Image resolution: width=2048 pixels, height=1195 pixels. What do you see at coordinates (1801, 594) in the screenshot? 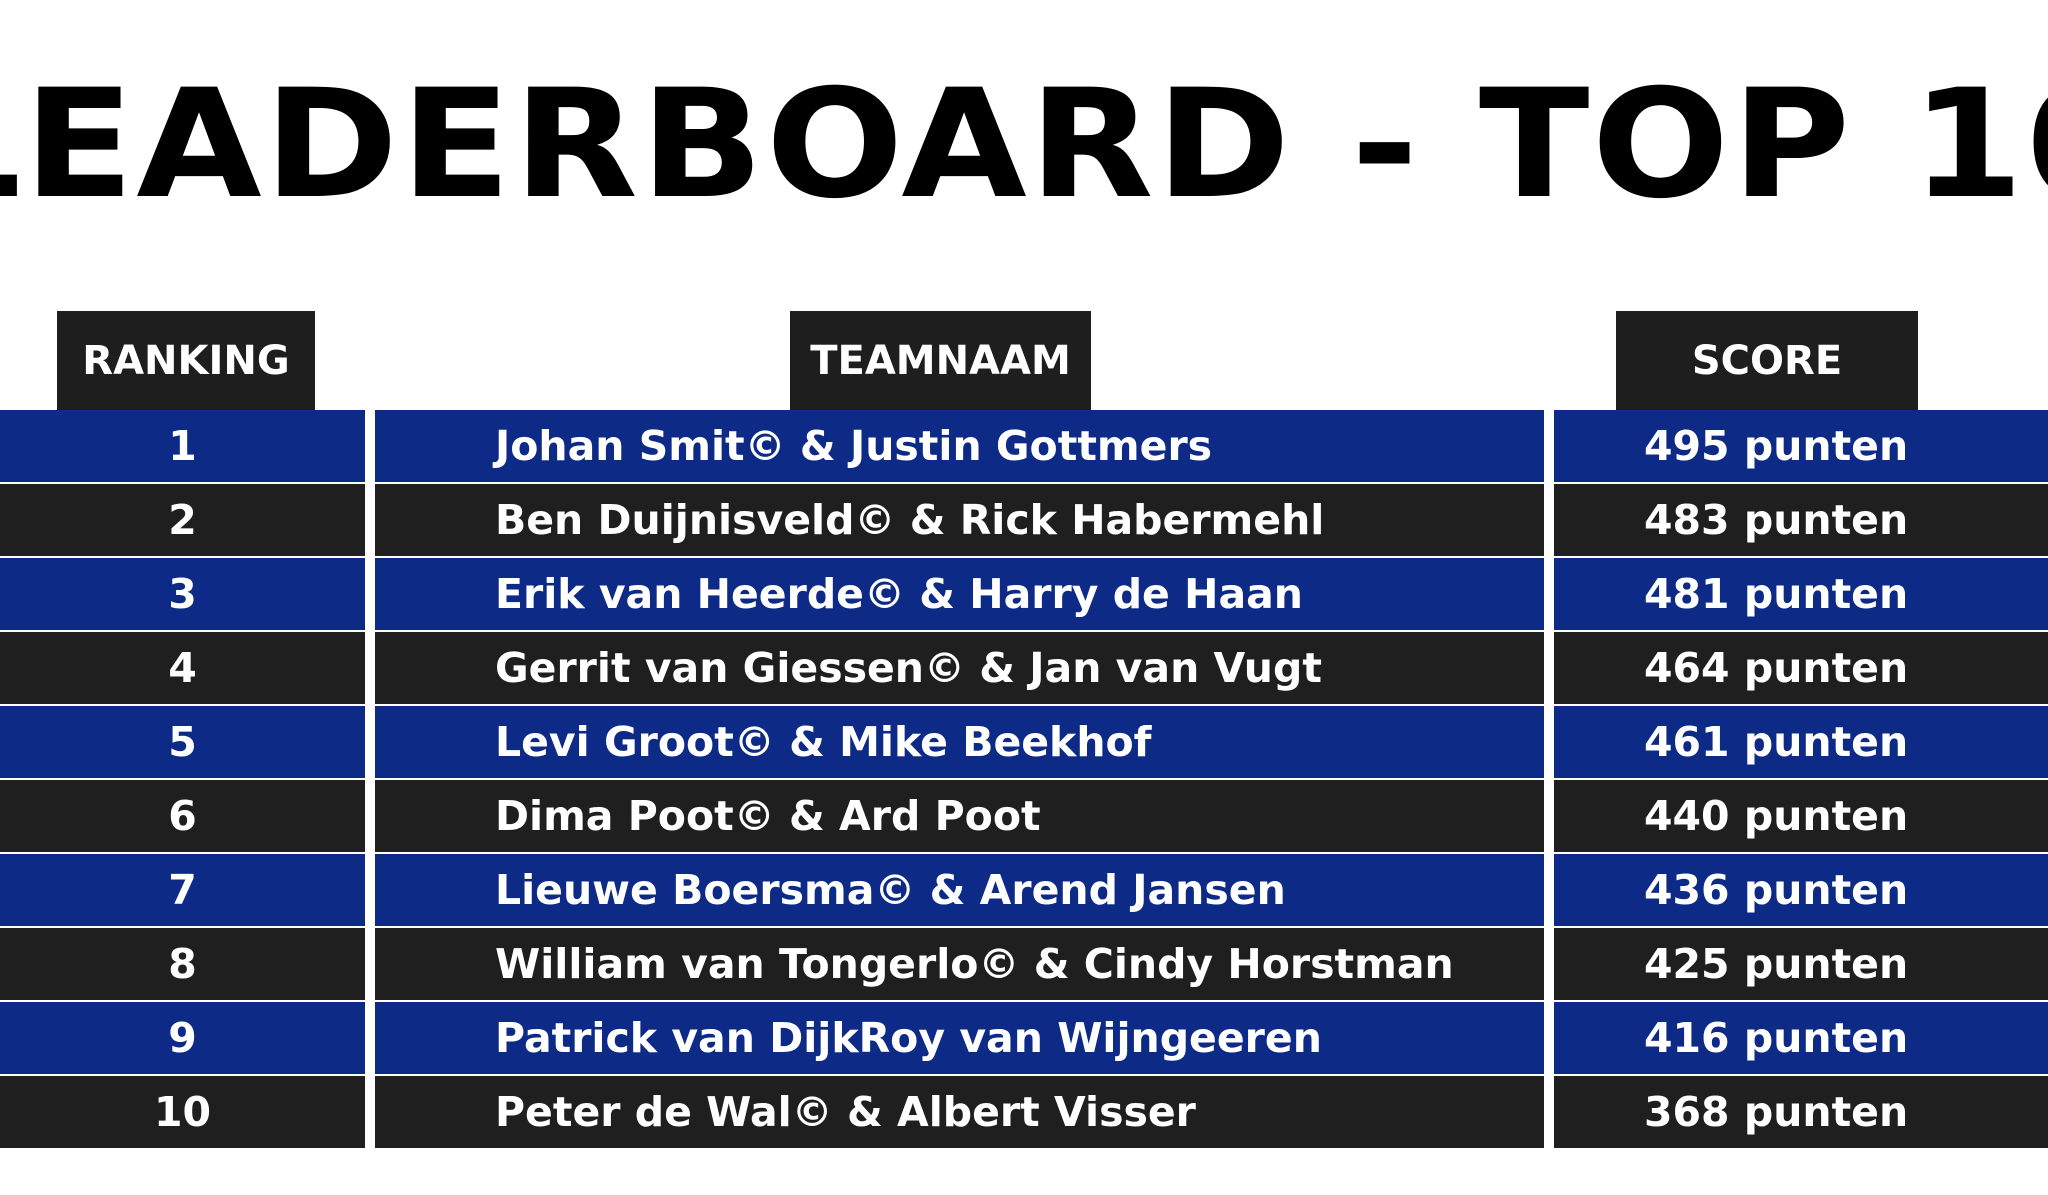
I see `score-cell: 481 punten` at bounding box center [1801, 594].